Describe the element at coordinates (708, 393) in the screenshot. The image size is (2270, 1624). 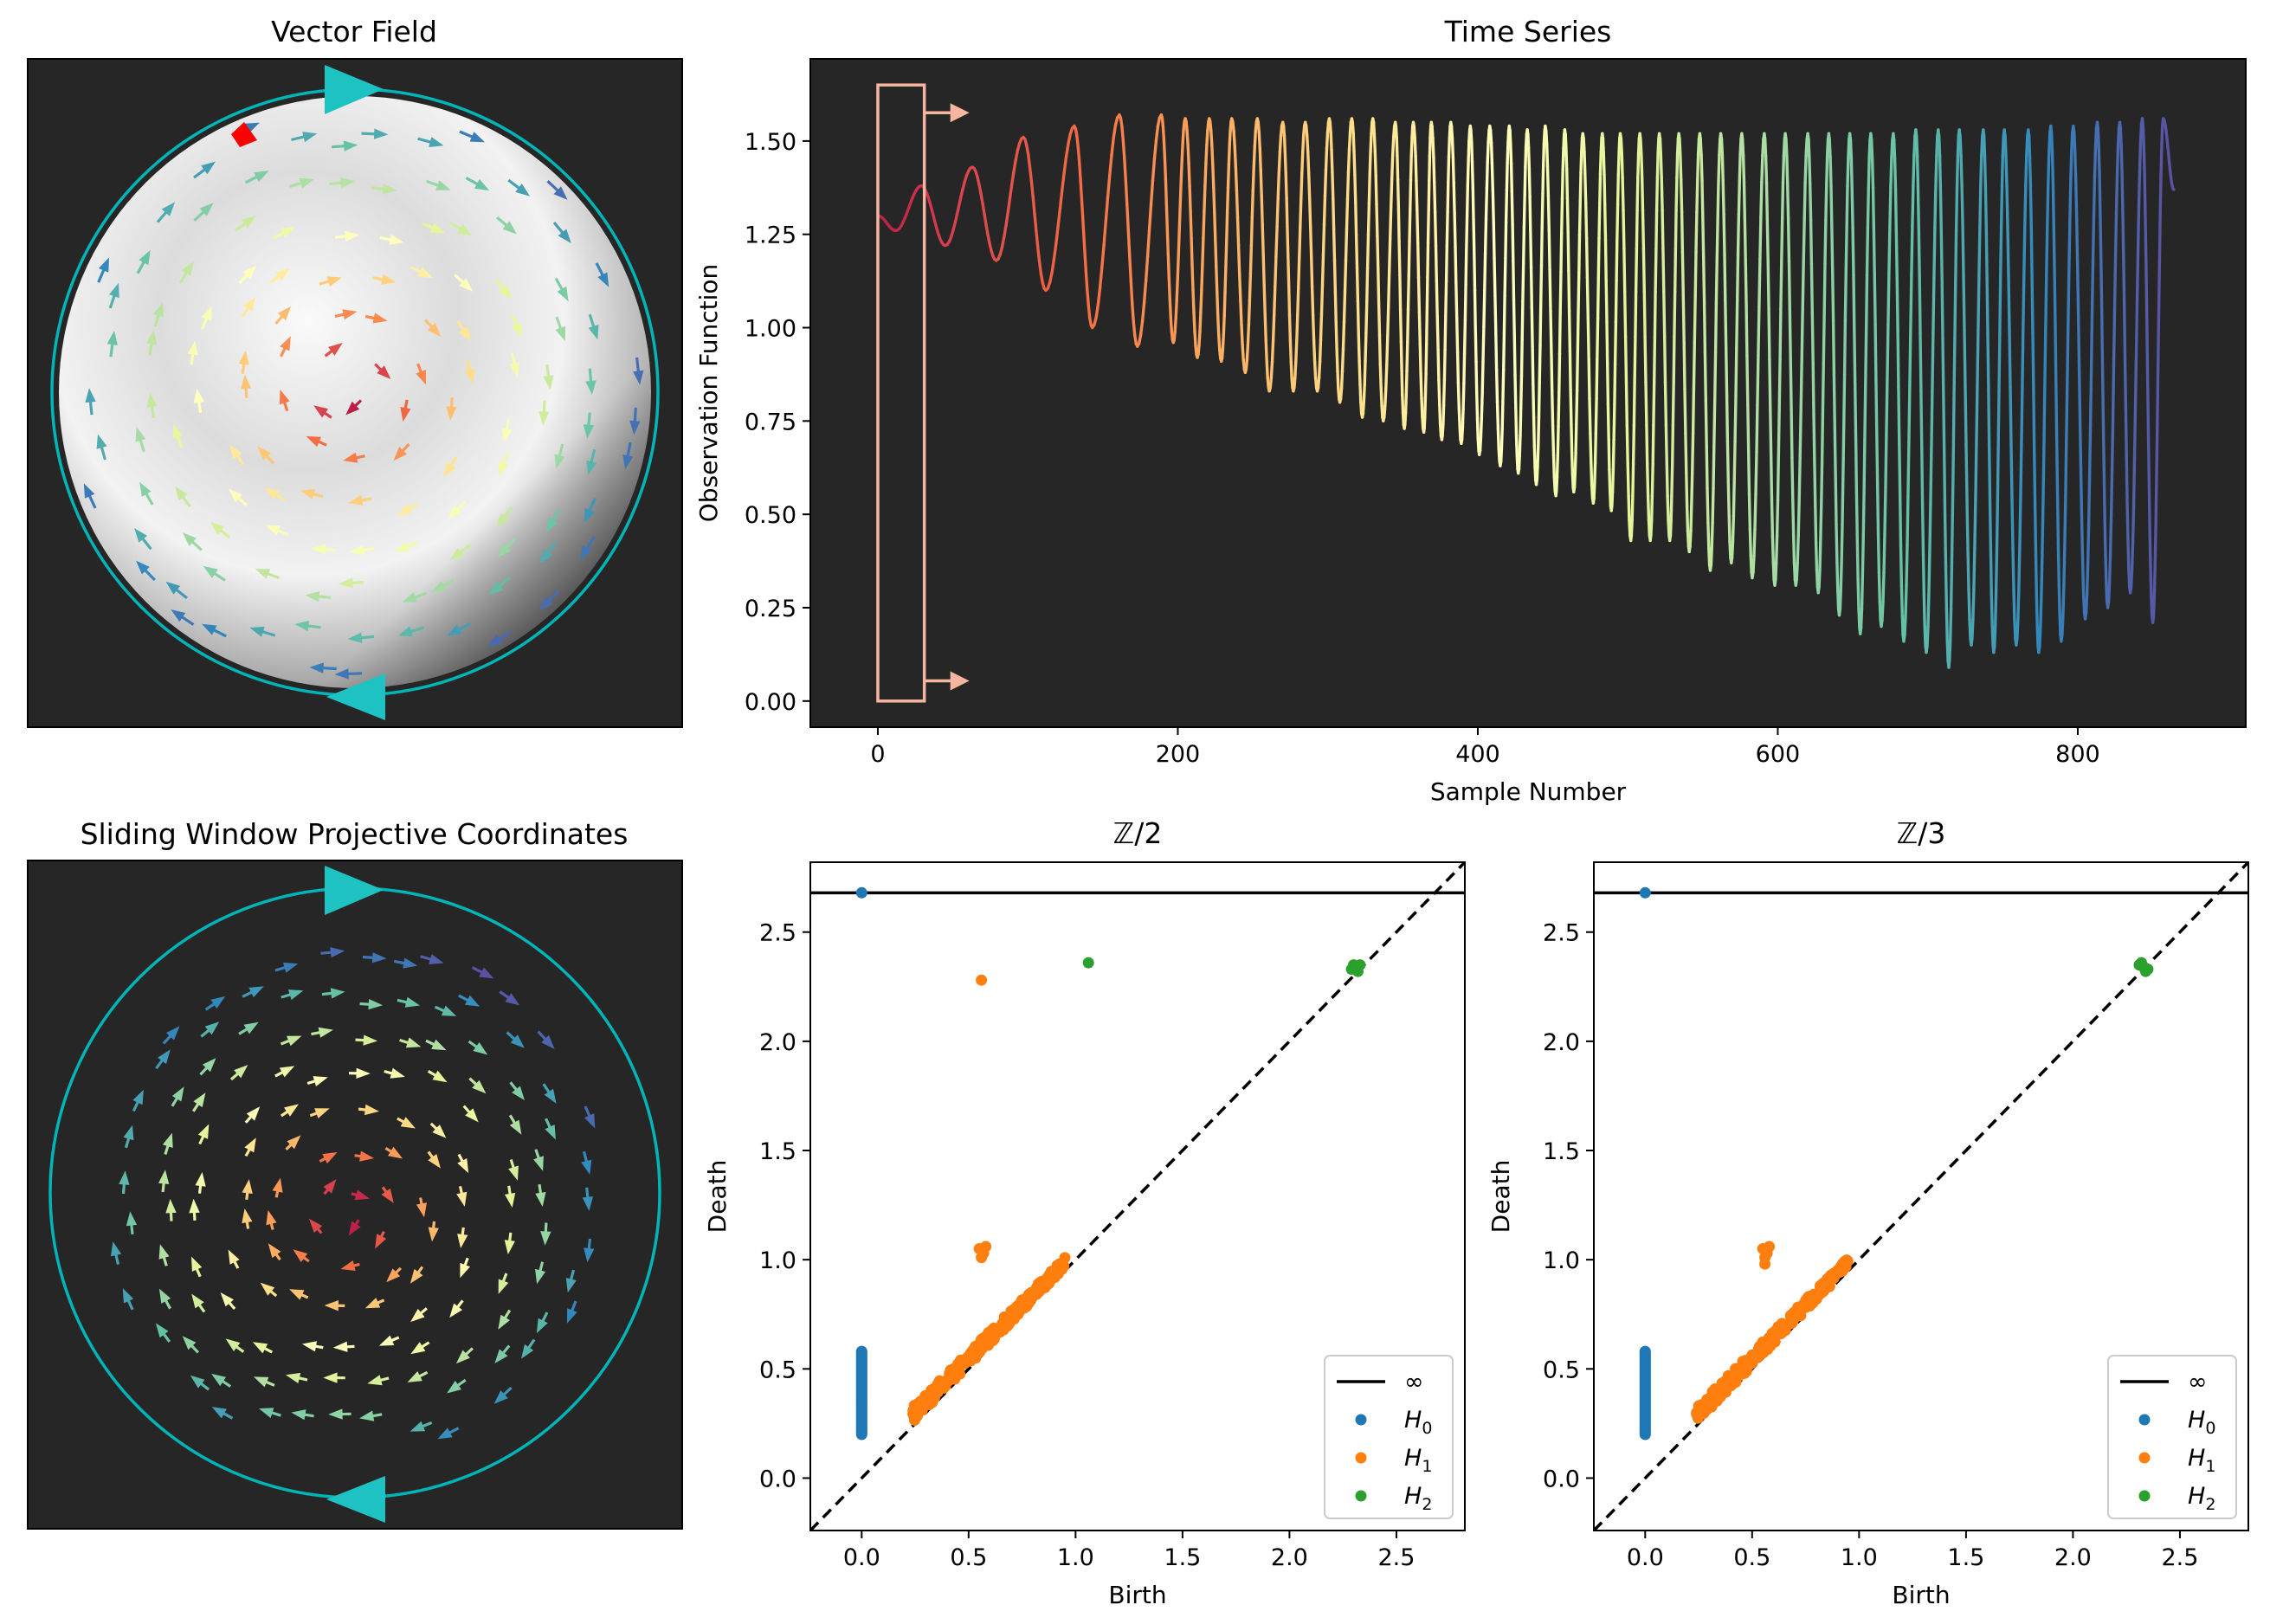
I see `time-series-ylabel: Observation Function` at that location.